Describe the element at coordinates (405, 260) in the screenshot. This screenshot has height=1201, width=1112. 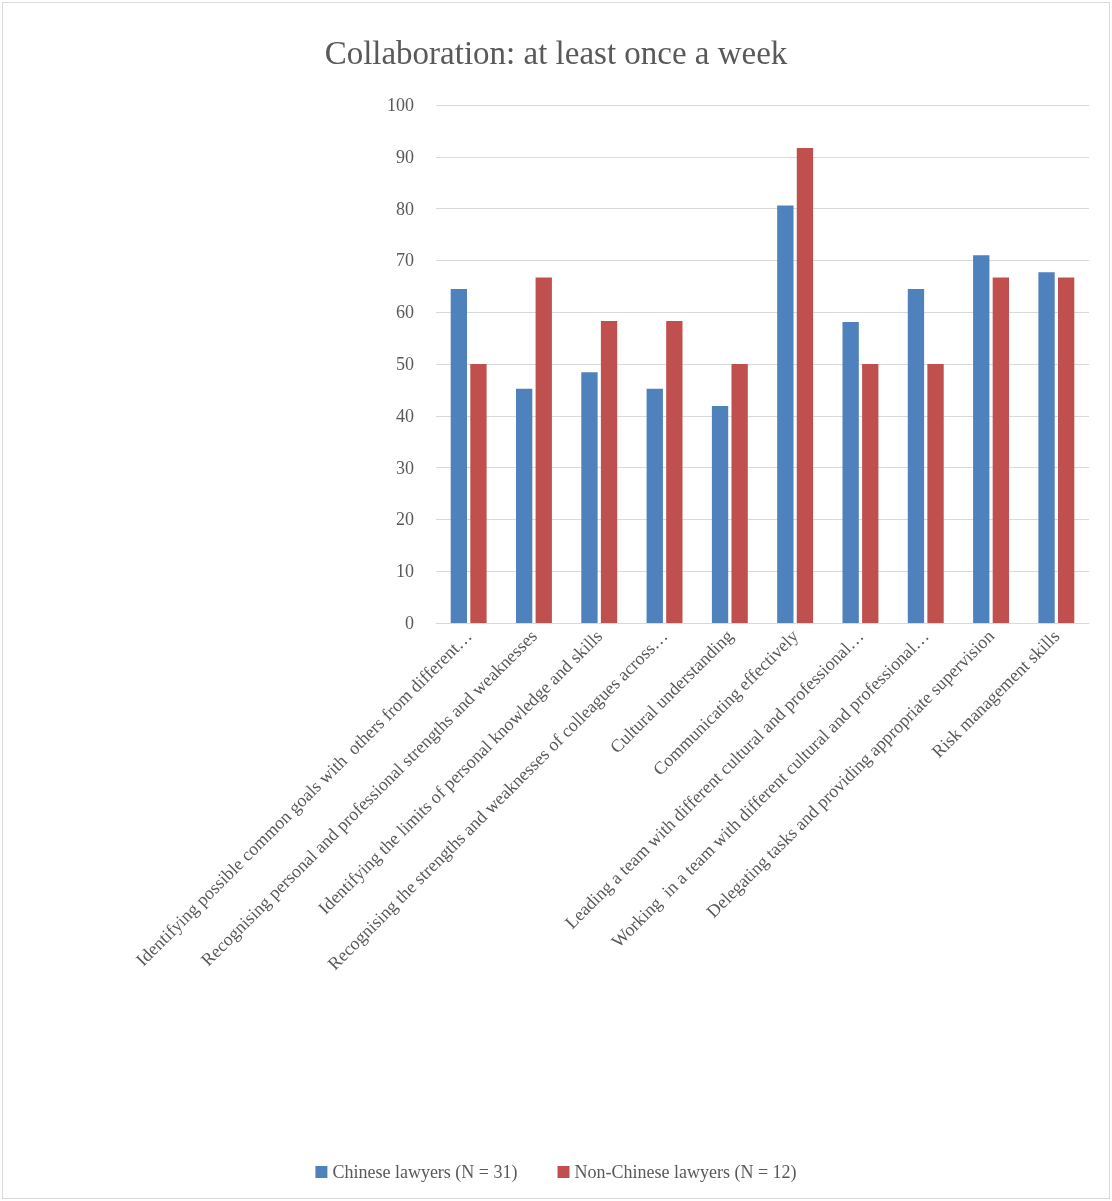
I see `y-tick-label: 70` at that location.